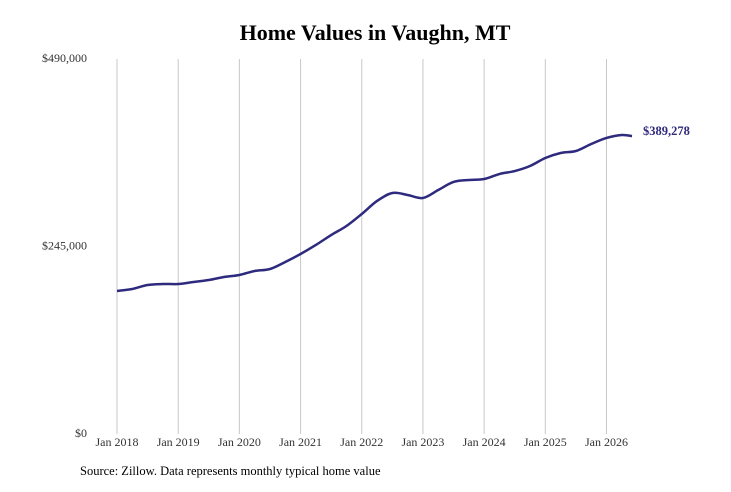  Describe the element at coordinates (606, 442) in the screenshot. I see `x-tick-label: Jan 2026` at that location.